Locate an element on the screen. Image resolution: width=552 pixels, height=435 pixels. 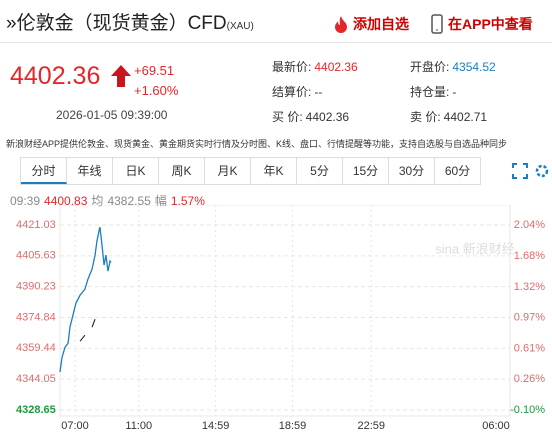
stat-value: 4402.71 is located at coordinates (465, 117).